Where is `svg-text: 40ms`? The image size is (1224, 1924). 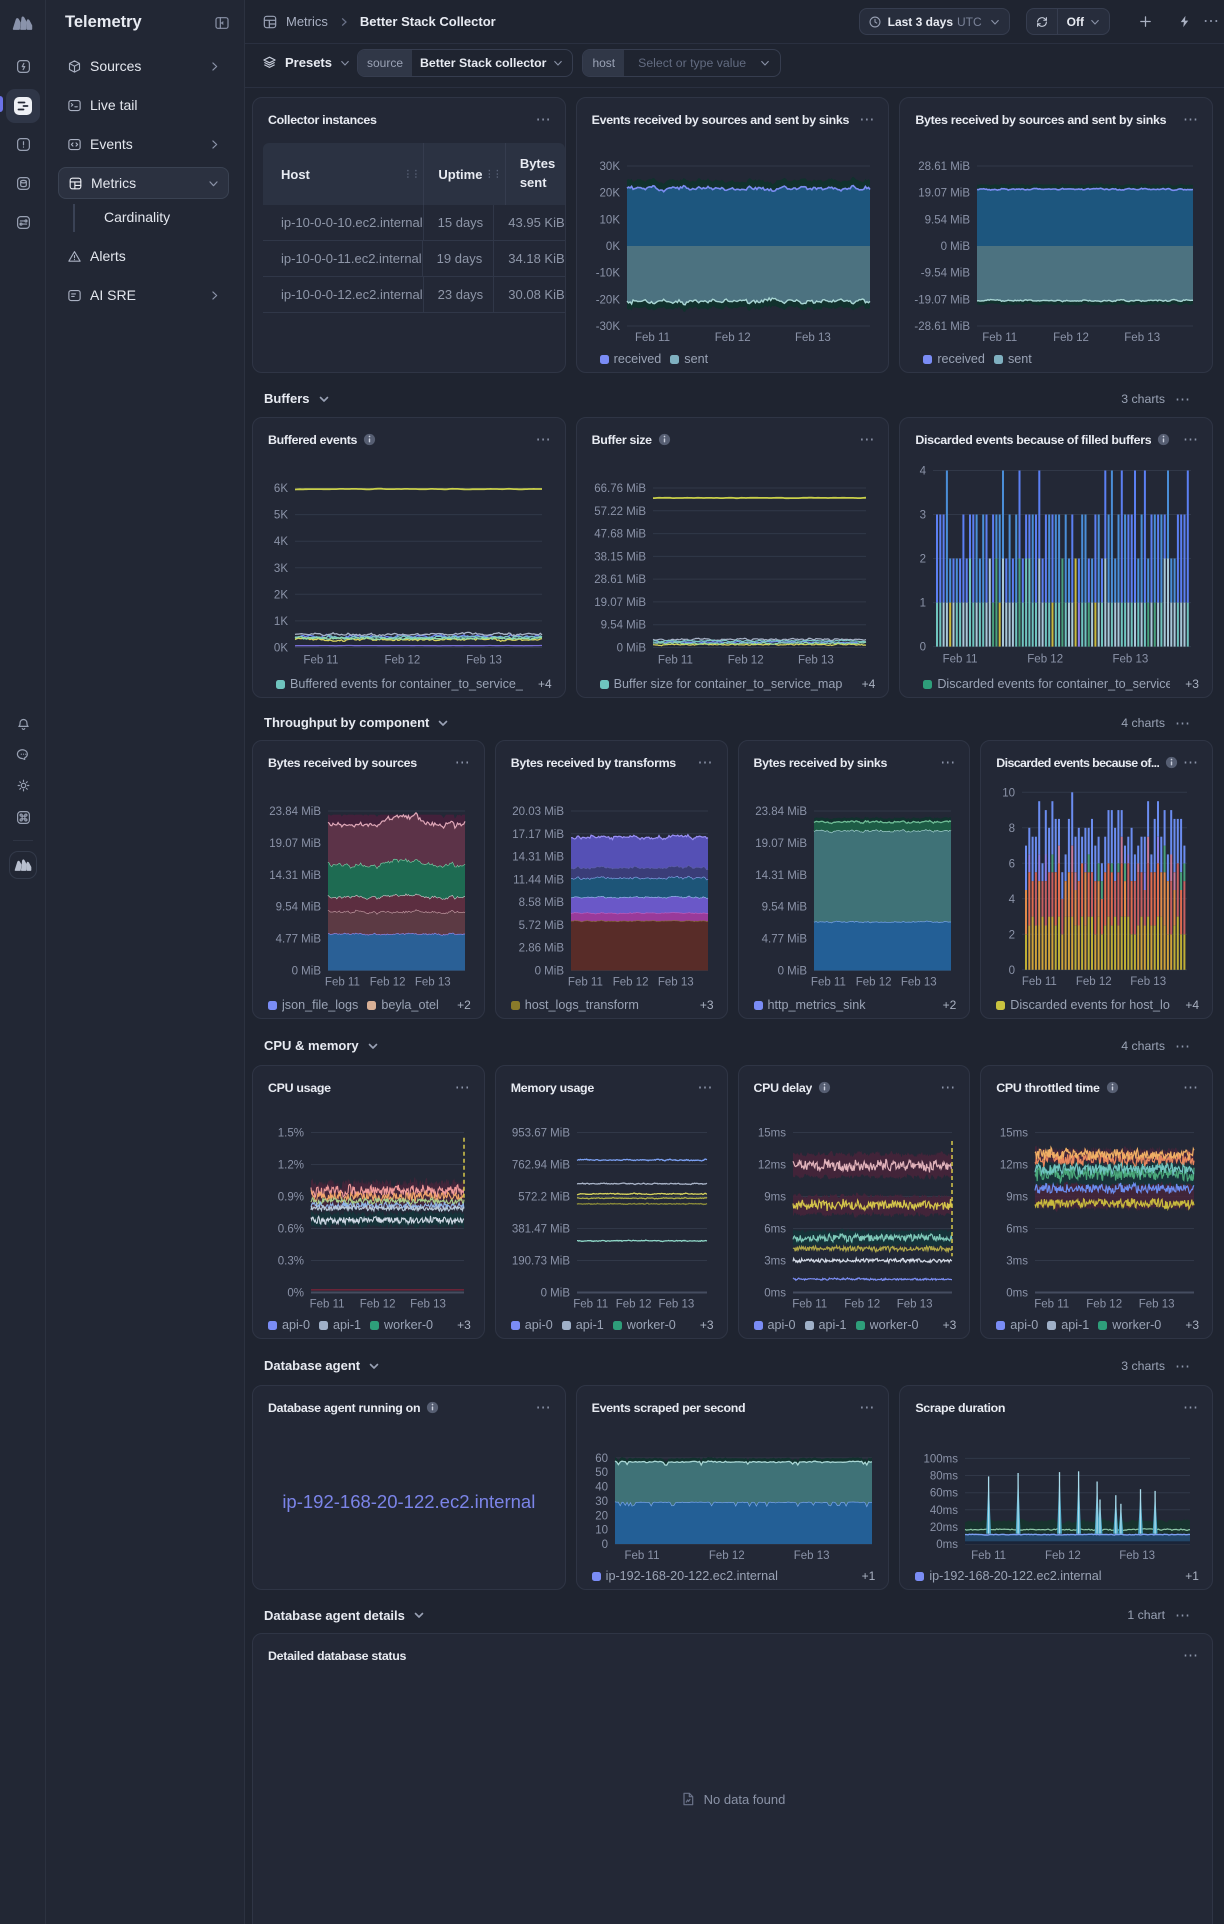
svg-text: 40ms is located at coordinates (944, 1511).